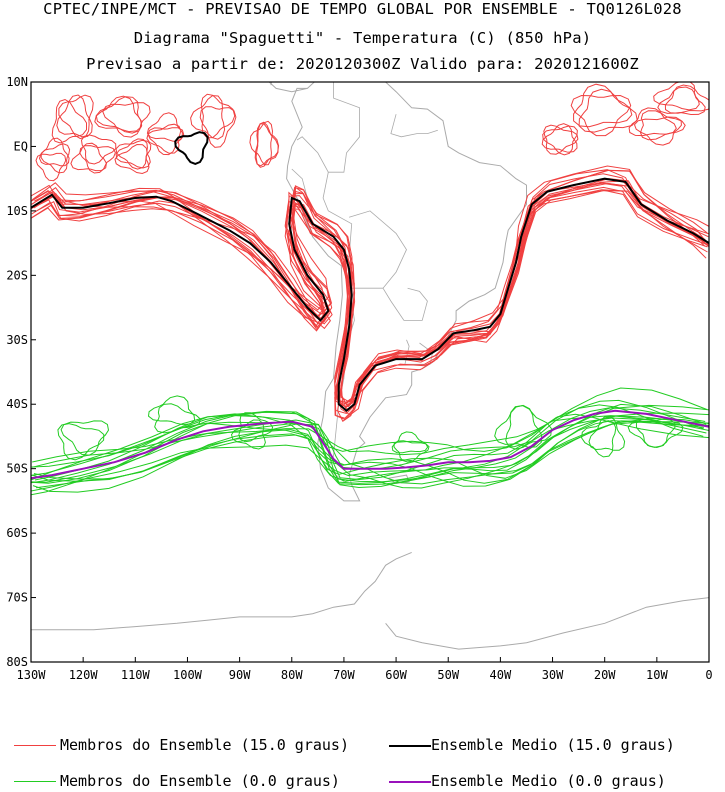 The height and width of the screenshot is (792, 725). What do you see at coordinates (84, 675) in the screenshot?
I see `lon-label: 120W` at bounding box center [84, 675].